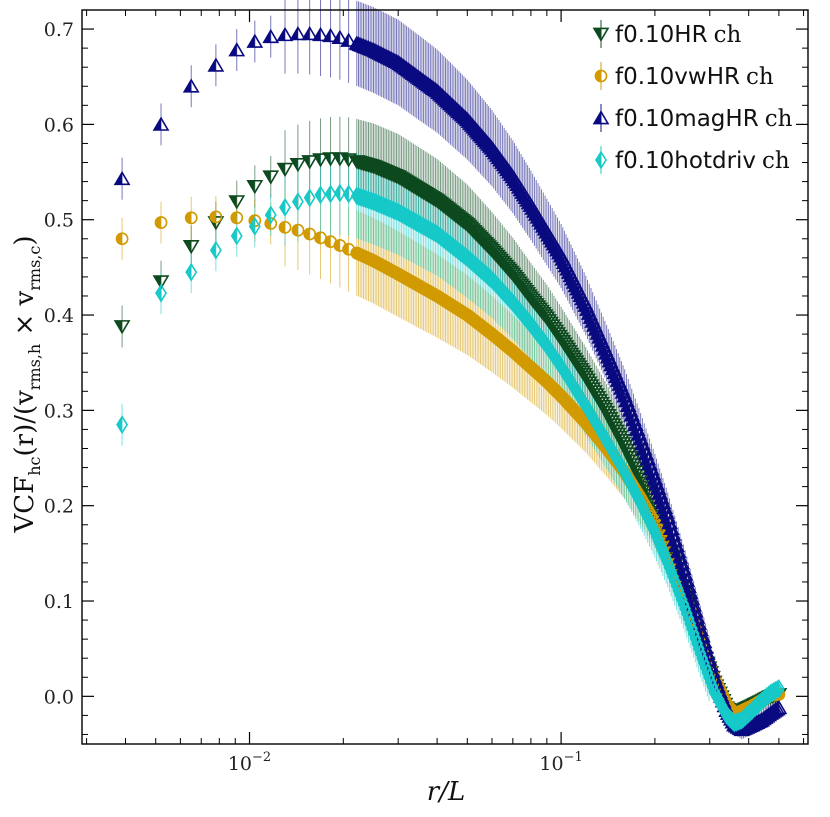 The width and height of the screenshot is (830, 817). Describe the element at coordinates (666, 34) in the screenshot. I see `legend-item-f0.10HR: f0.10HR ch` at that location.